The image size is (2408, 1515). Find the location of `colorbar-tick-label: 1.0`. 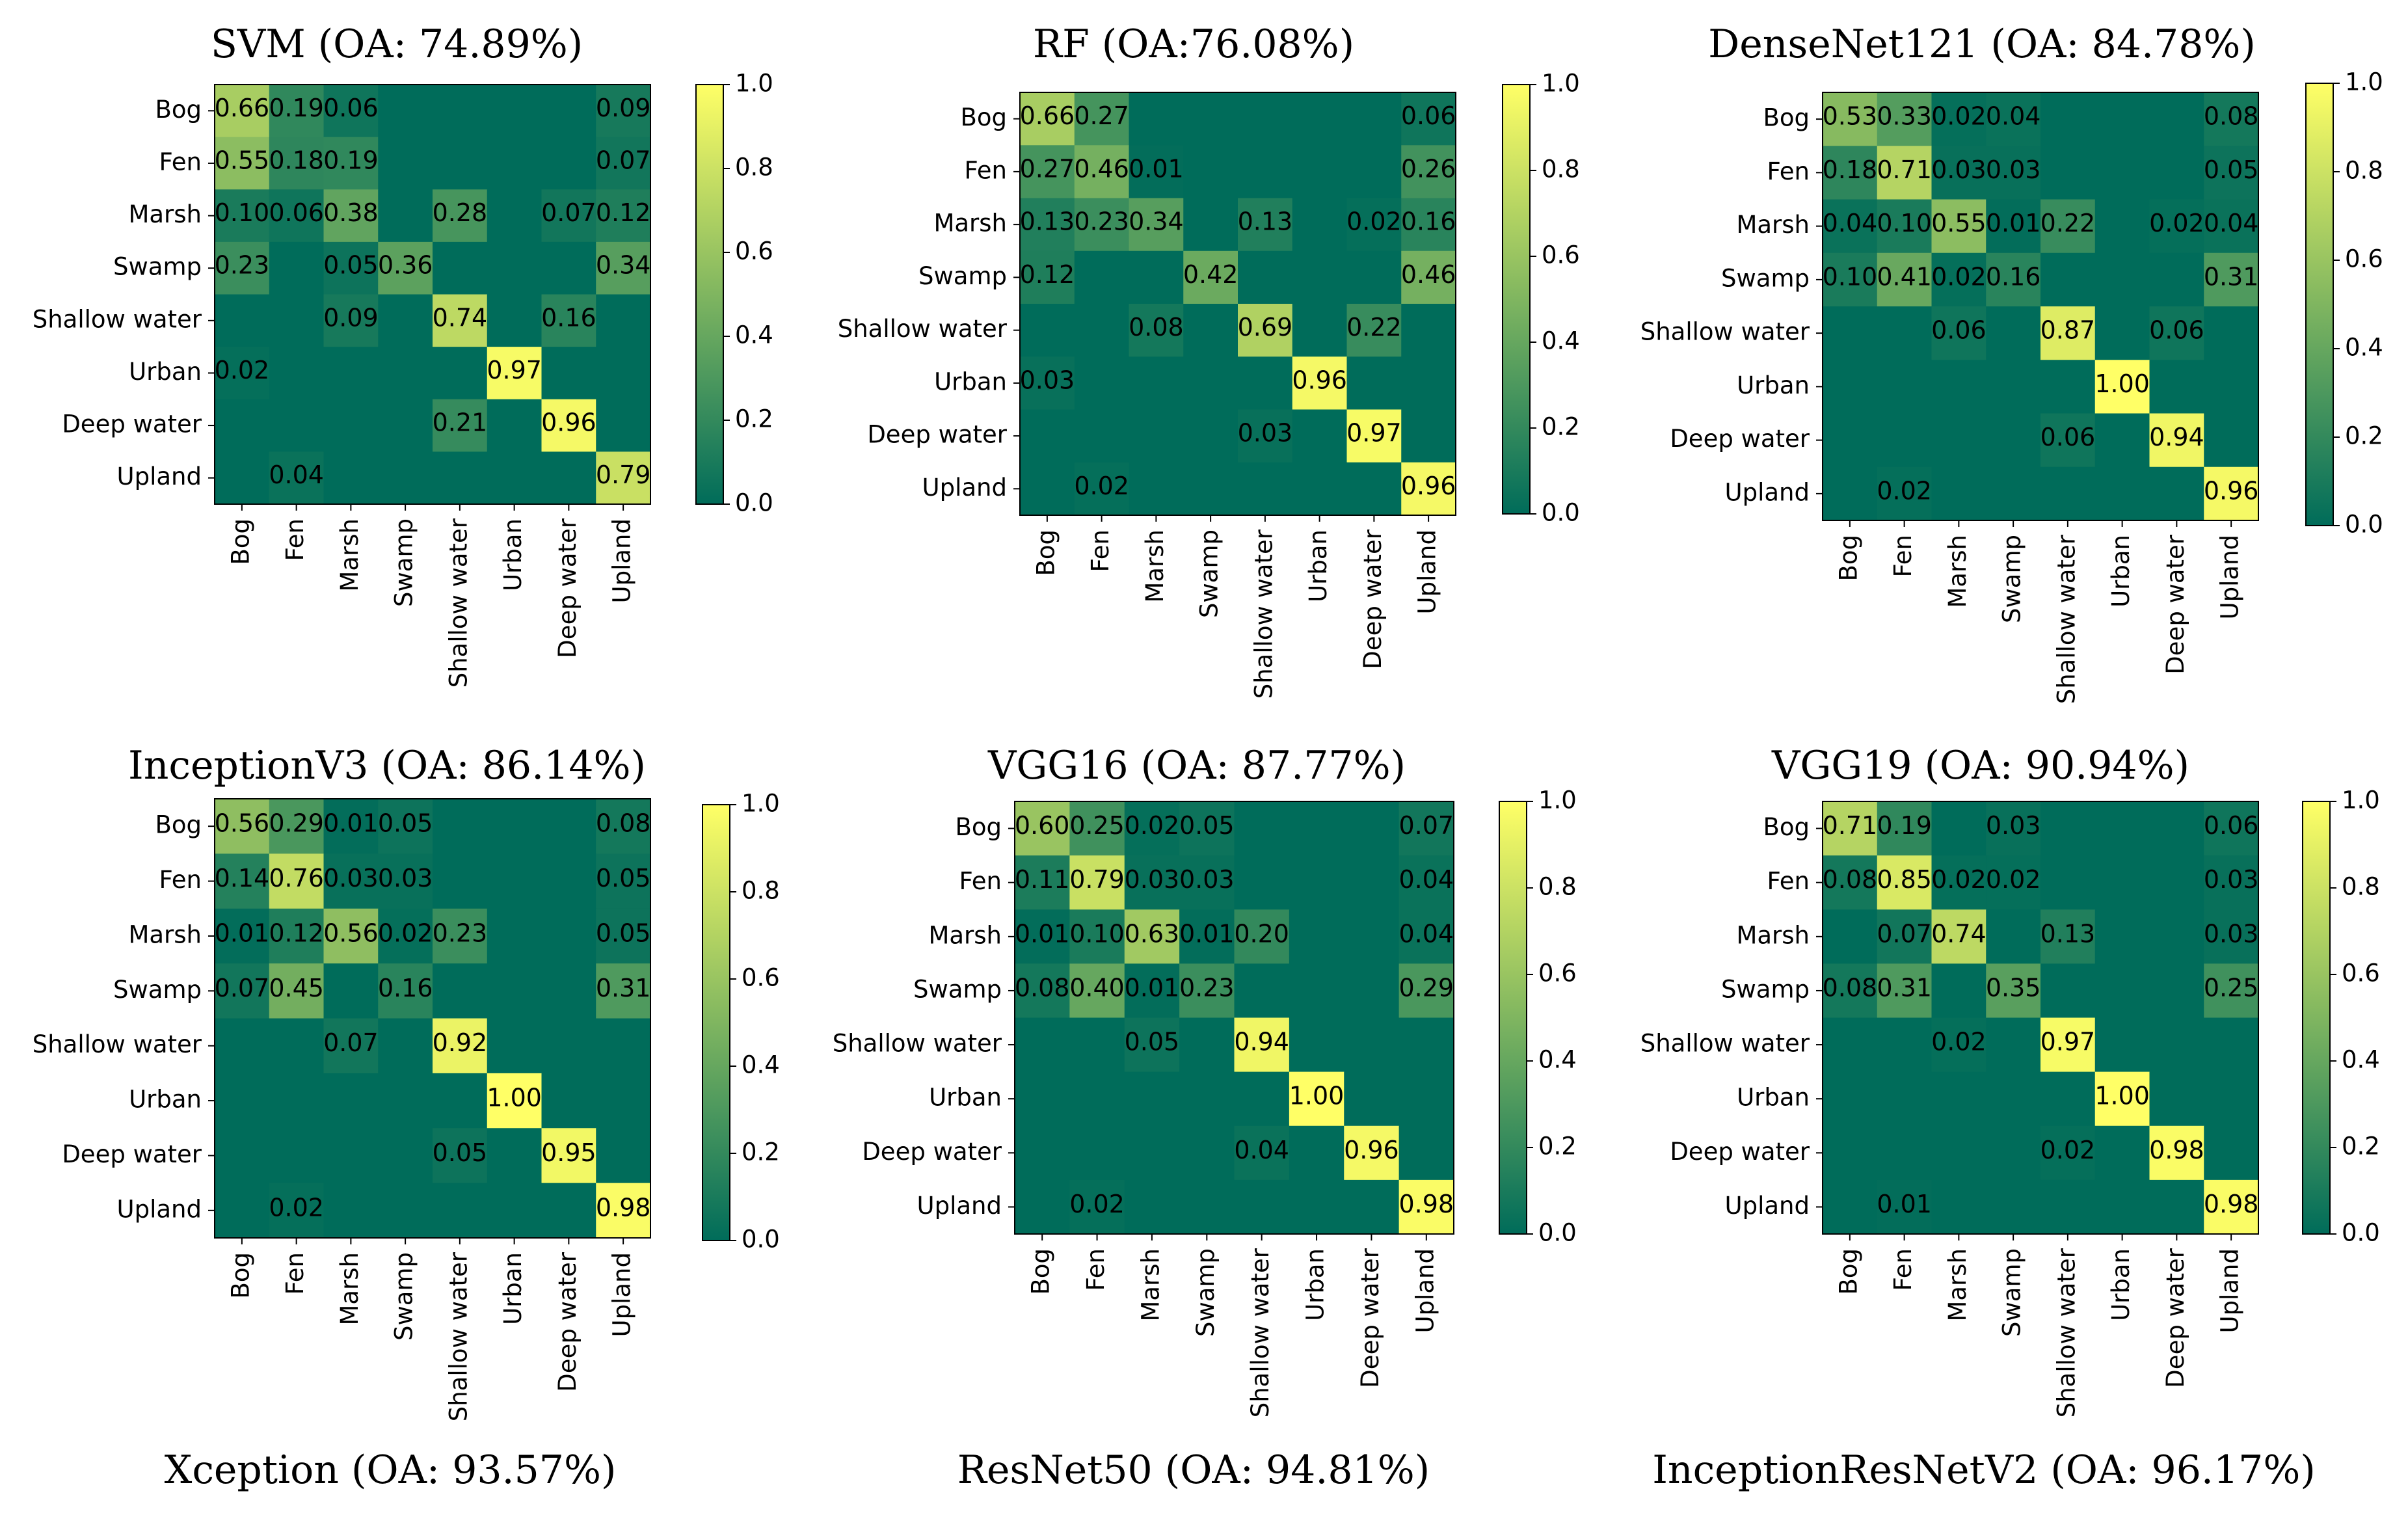

colorbar-tick-label: 1.0 is located at coordinates (754, 84).